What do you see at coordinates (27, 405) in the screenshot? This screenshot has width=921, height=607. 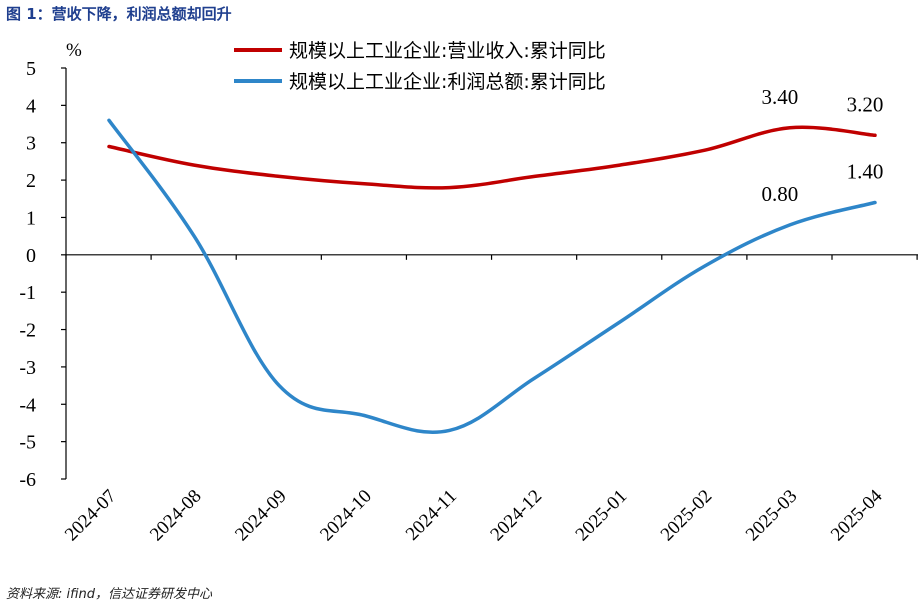 I see `y-tick-label: -4` at bounding box center [27, 405].